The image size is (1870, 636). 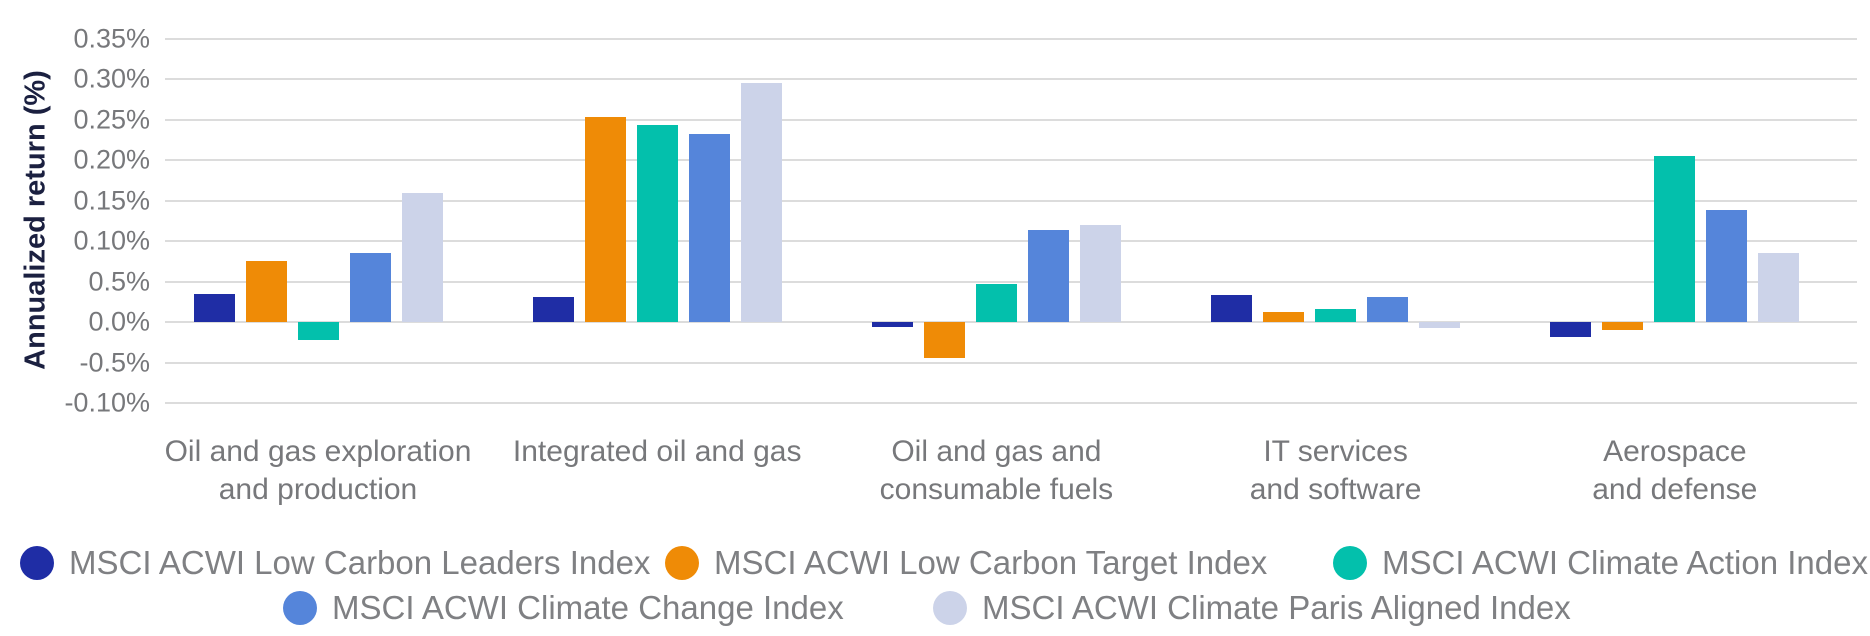 I want to click on y-tick-label: 0.25%, so click(x=111, y=119).